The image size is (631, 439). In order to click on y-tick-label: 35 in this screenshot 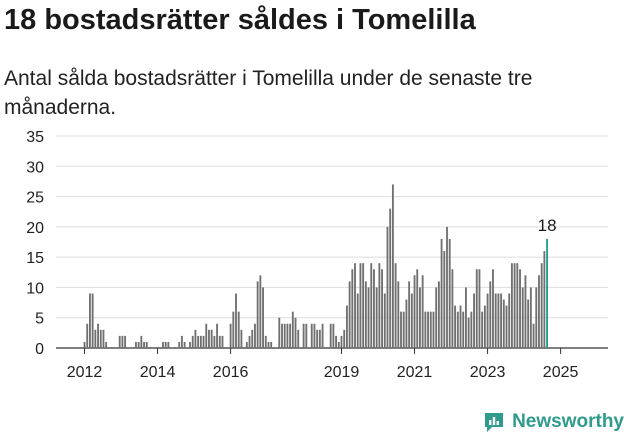, I will do `click(35, 137)`.